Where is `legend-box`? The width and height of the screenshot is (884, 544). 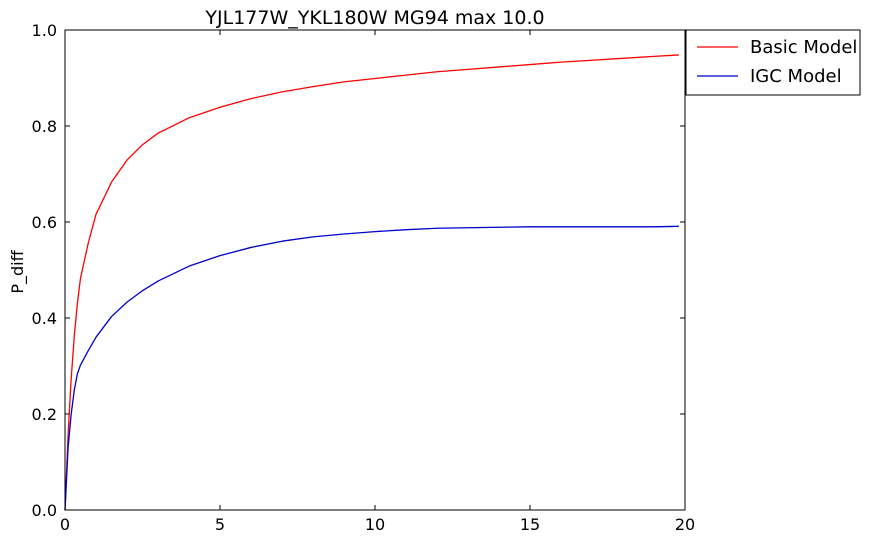 legend-box is located at coordinates (773, 62).